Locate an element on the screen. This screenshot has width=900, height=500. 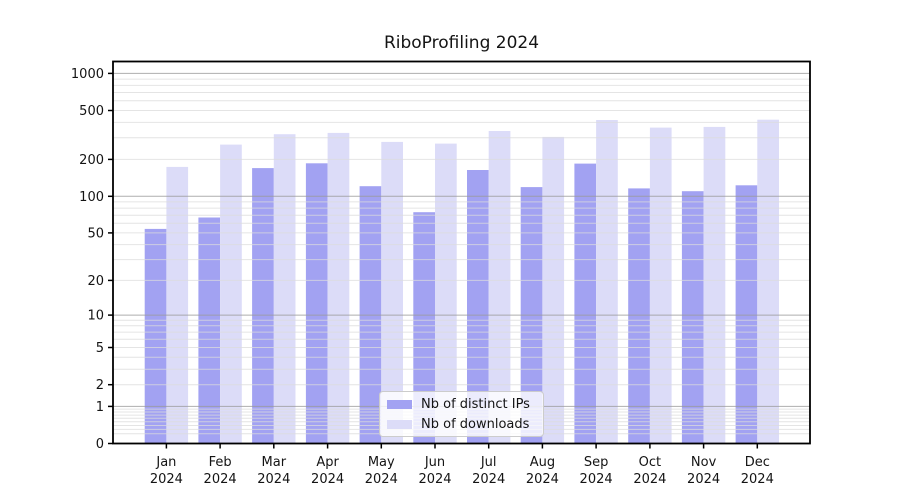
bar-distinct-ips-jun is located at coordinates (424, 328).